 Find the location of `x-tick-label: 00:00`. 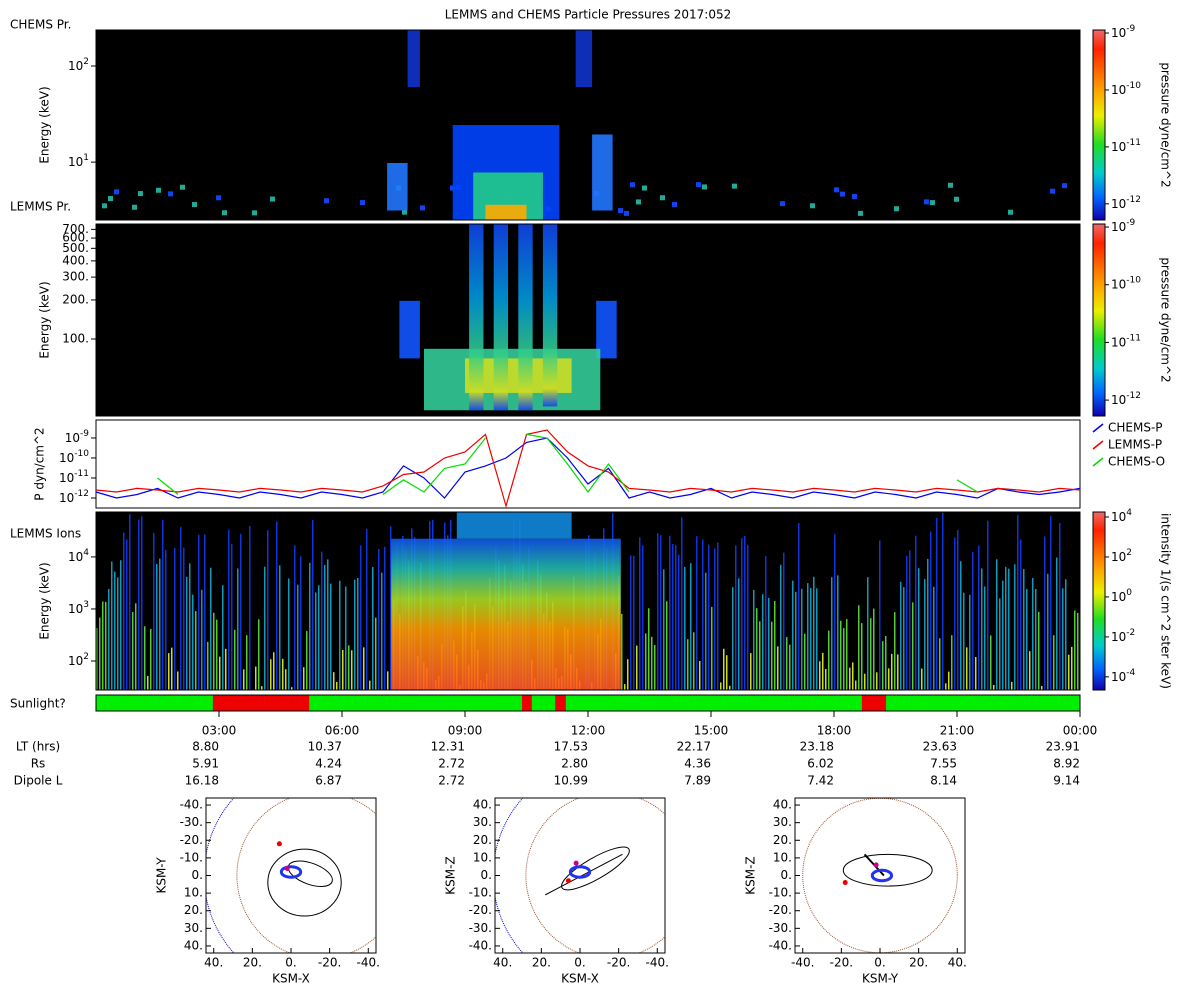

x-tick-label: 00:00 is located at coordinates (1080, 731).